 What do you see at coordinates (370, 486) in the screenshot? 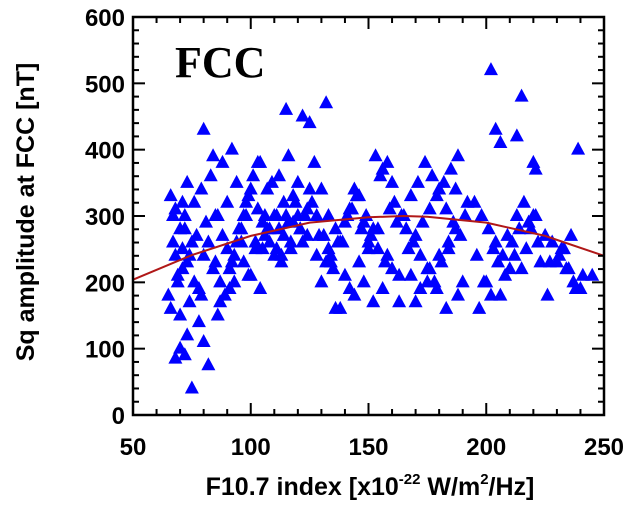
I see `x-axis-title: F10.7 index [x10-22 W/m2/Hz]` at bounding box center [370, 486].